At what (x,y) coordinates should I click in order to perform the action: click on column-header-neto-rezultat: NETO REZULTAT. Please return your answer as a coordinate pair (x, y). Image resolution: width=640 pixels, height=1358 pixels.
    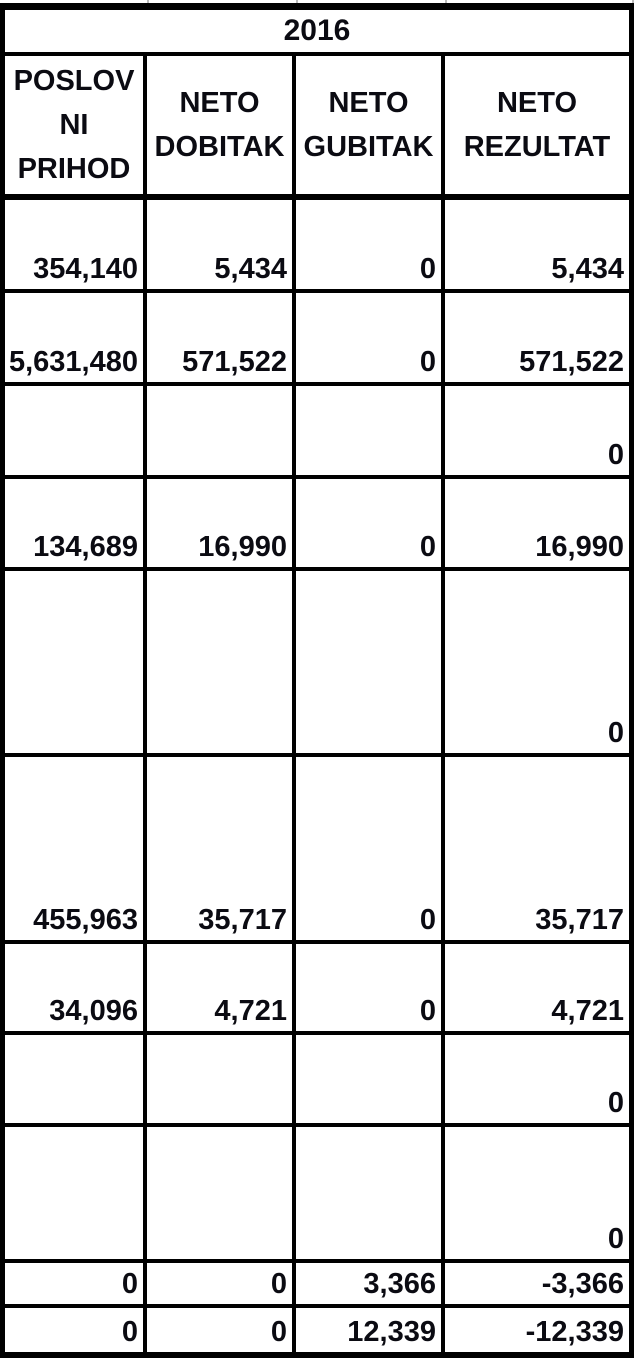
    Looking at the image, I should click on (537, 128).